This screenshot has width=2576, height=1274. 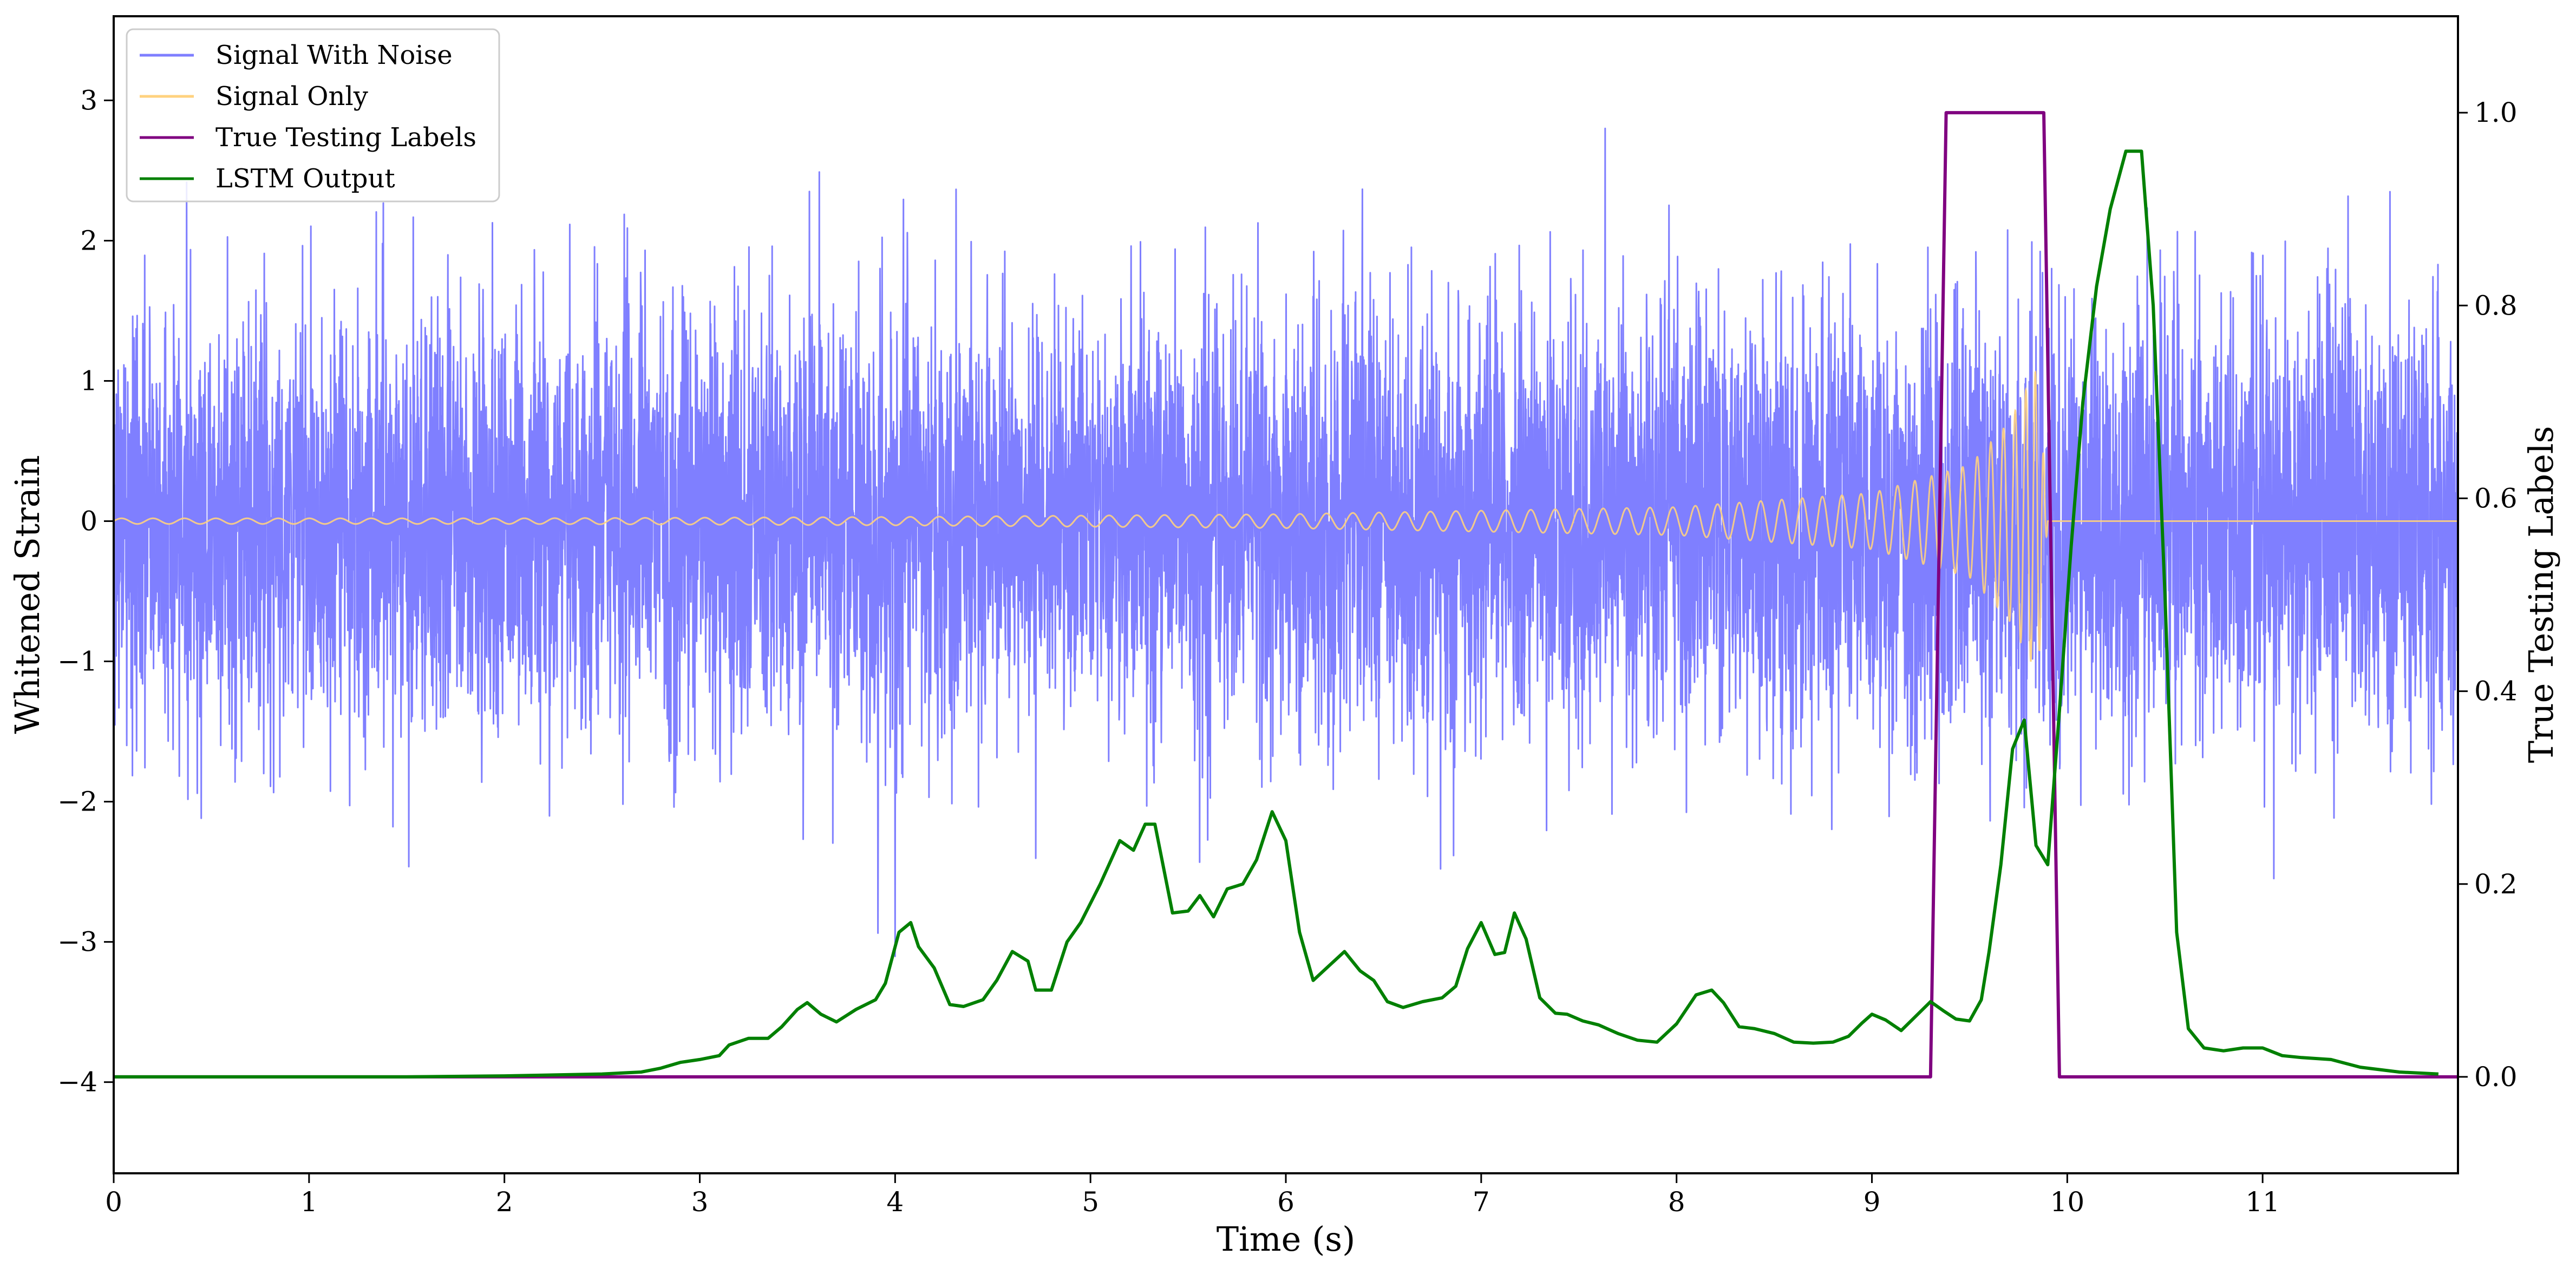 I want to click on y-tick-label: −2, so click(x=77, y=802).